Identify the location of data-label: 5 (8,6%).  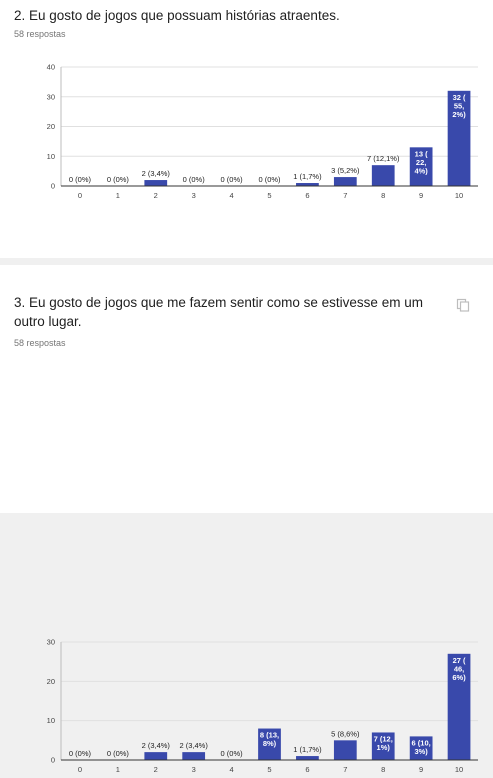
(345, 733).